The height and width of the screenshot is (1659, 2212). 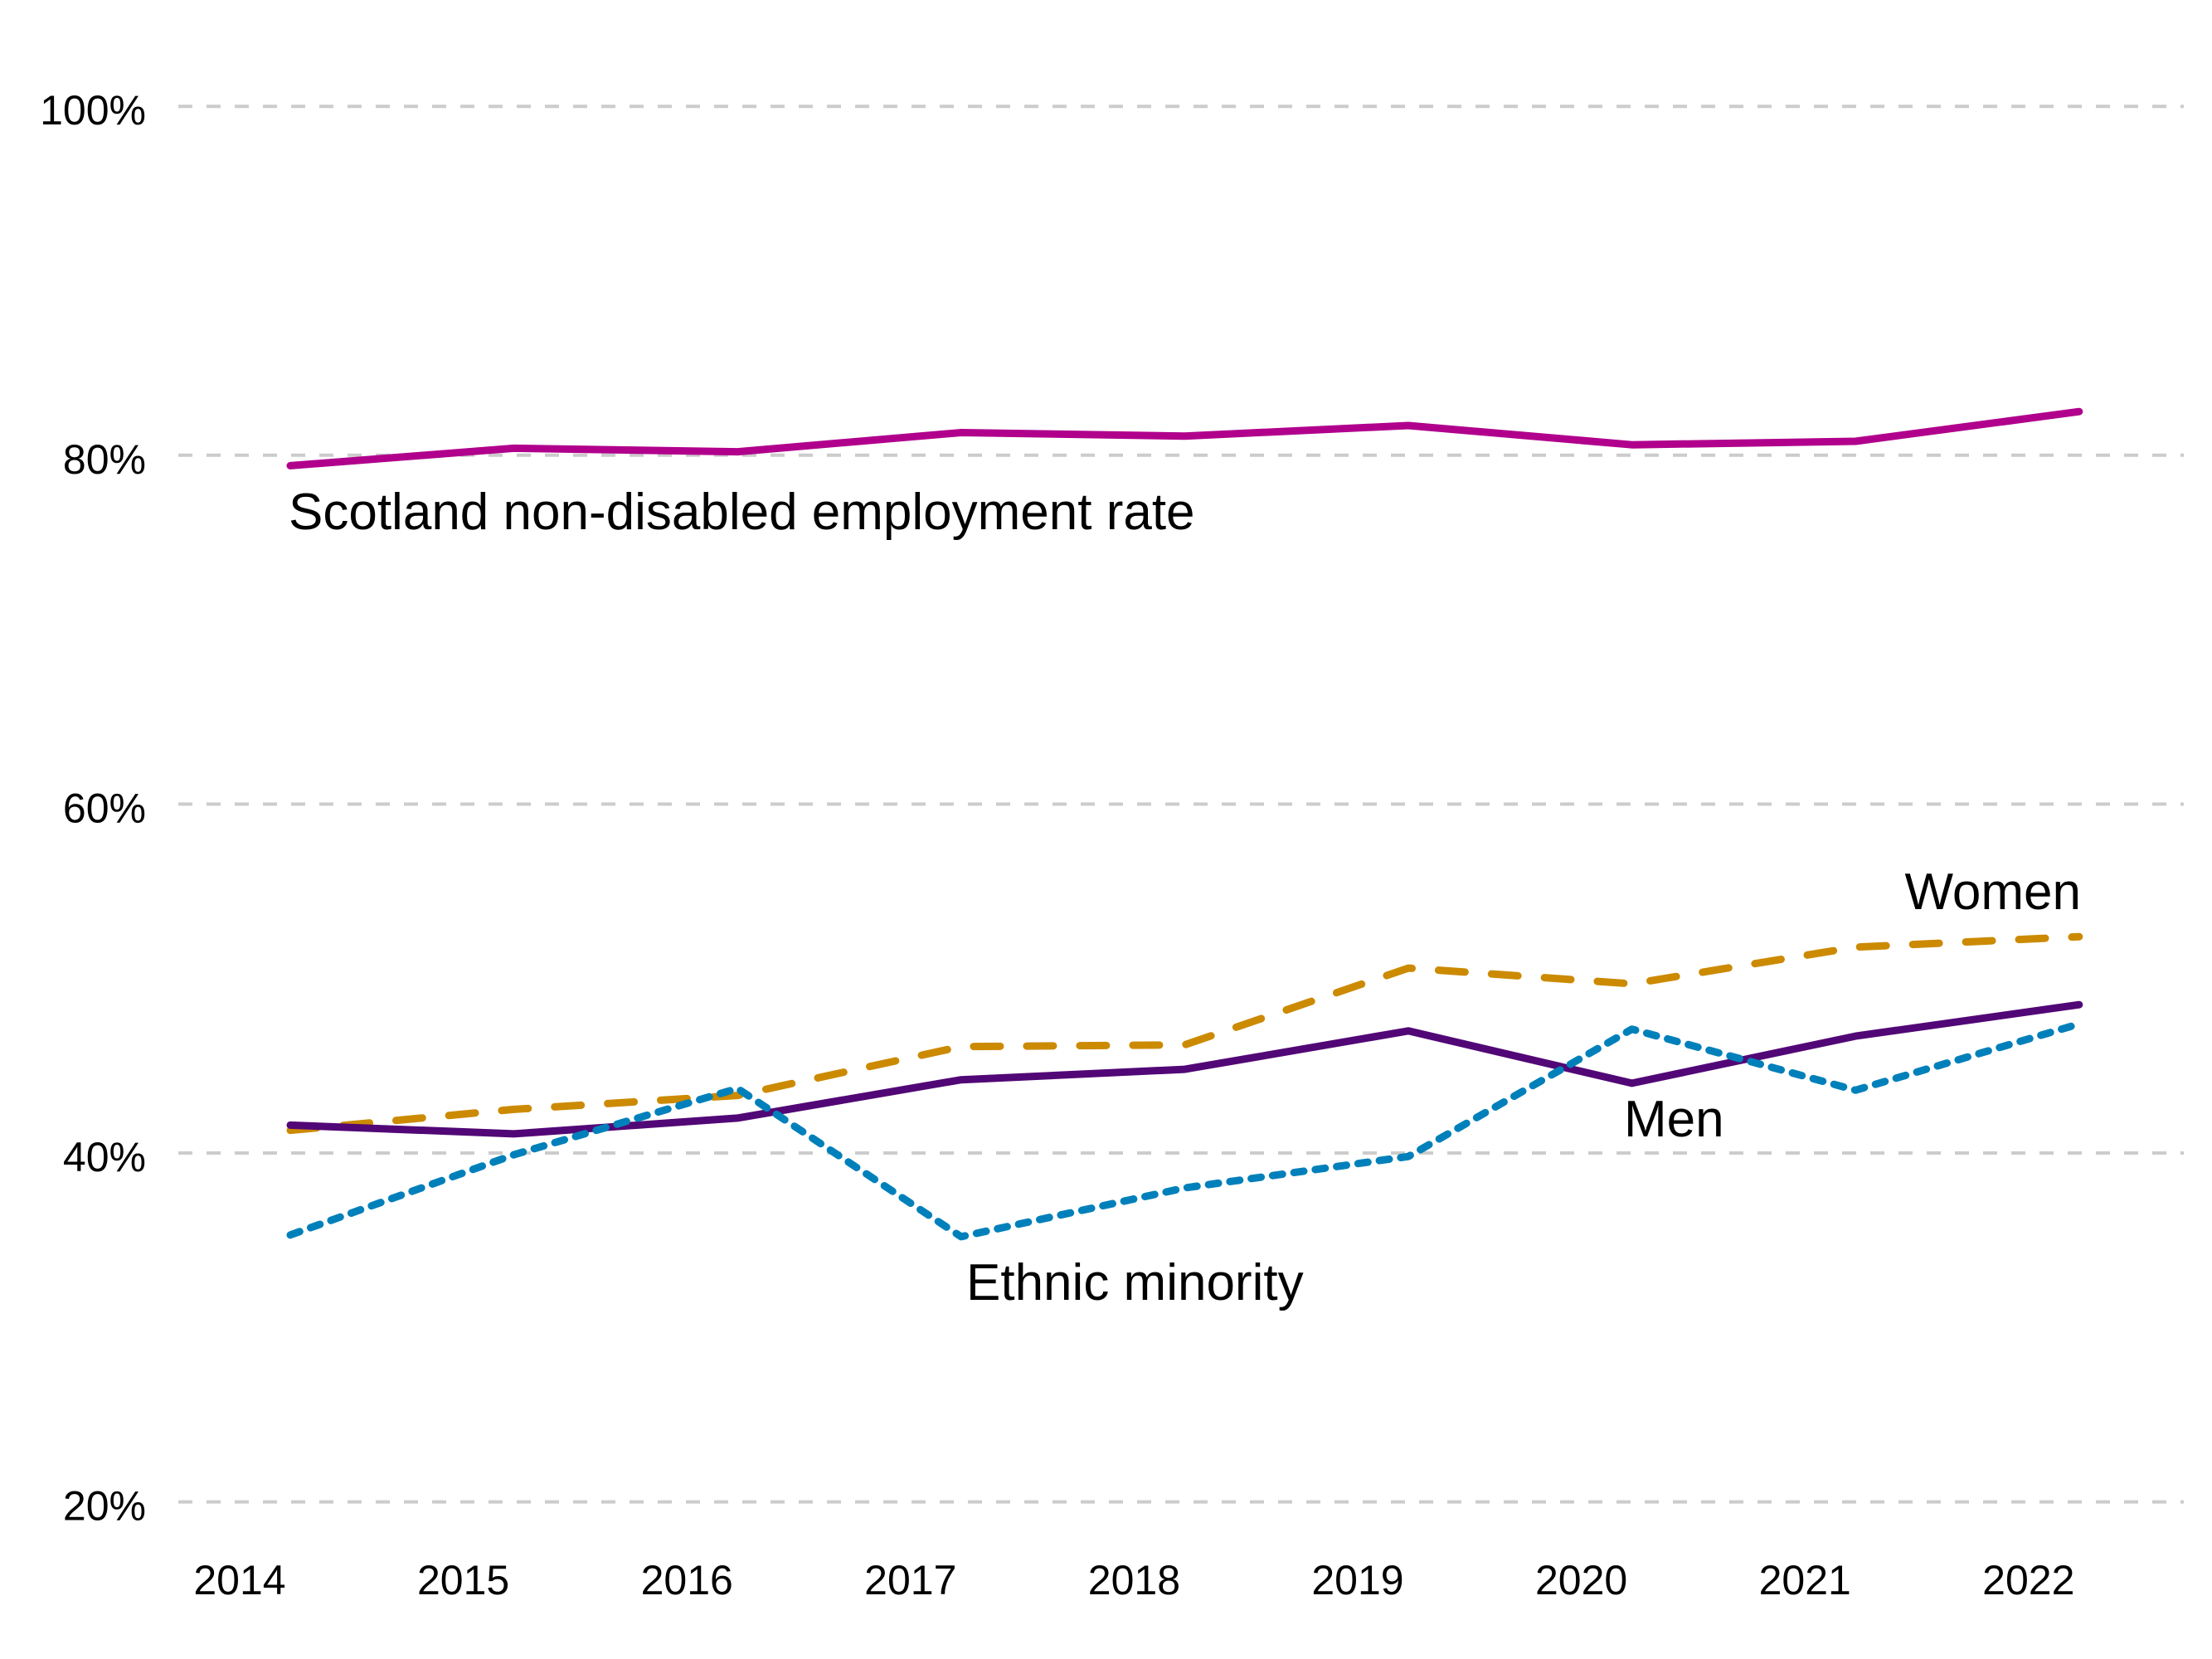 I want to click on label-scotland-non-disabled: Scotland non-disabled employment rate, so click(x=742, y=512).